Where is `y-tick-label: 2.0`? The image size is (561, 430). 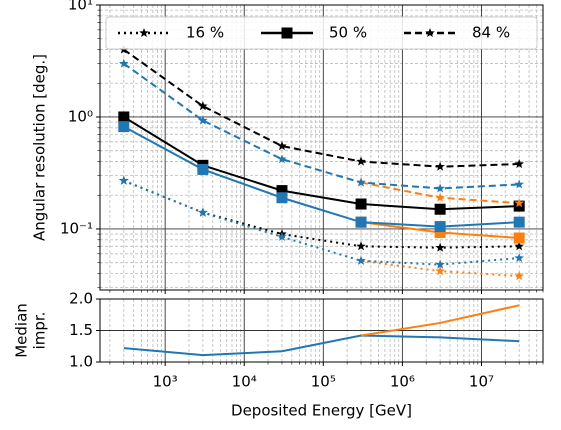
y-tick-label: 2.0 is located at coordinates (81, 299).